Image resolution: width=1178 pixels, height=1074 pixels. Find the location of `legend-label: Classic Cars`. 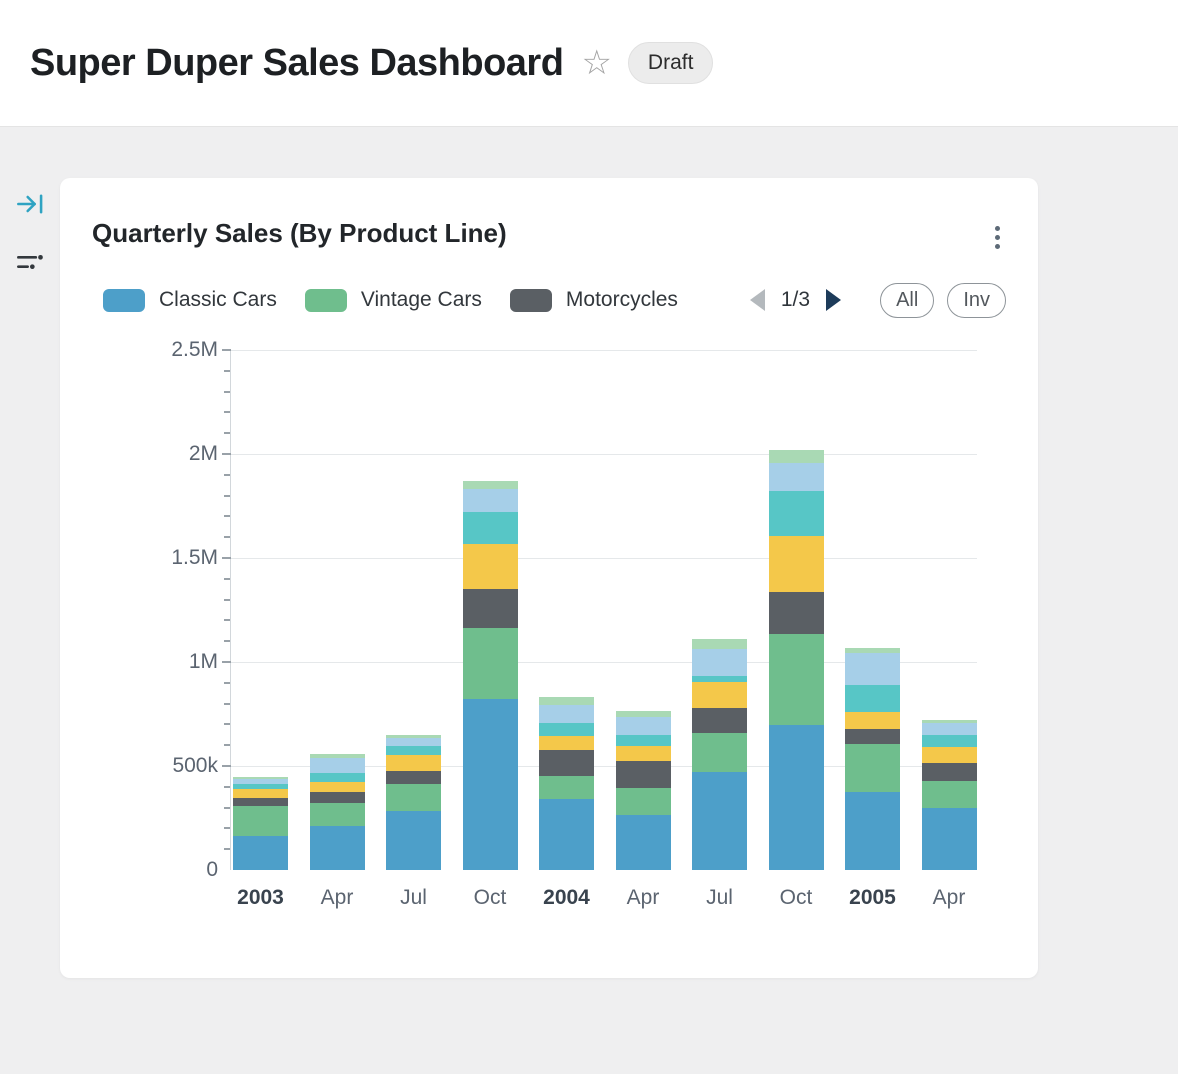

legend-label: Classic Cars is located at coordinates (218, 299).